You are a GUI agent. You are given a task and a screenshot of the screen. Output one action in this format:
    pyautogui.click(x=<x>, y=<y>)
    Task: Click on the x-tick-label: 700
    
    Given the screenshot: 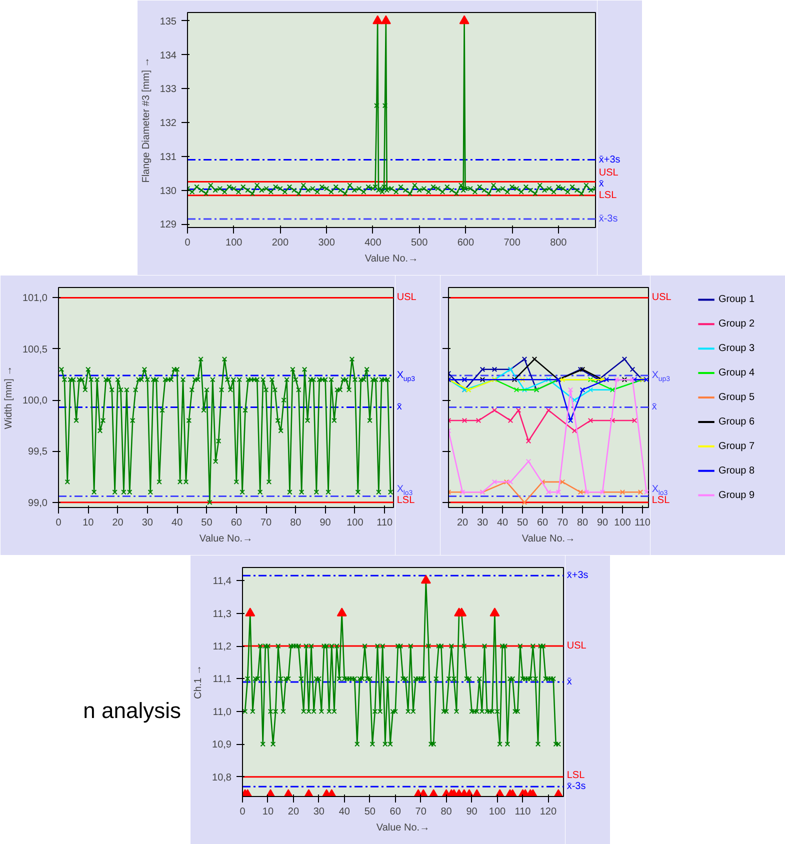 What is the action you would take?
    pyautogui.click(x=512, y=243)
    